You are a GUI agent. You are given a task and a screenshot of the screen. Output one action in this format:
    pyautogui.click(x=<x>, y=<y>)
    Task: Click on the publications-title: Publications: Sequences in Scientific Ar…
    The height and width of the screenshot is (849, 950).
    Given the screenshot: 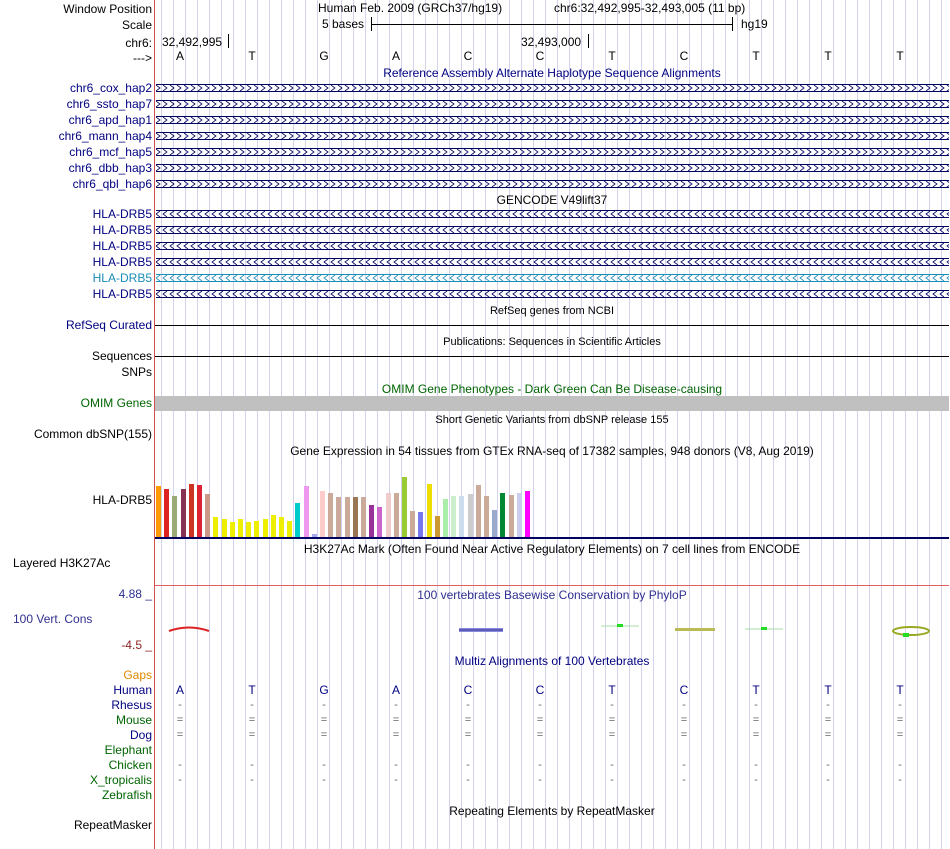 What is the action you would take?
    pyautogui.click(x=552, y=342)
    